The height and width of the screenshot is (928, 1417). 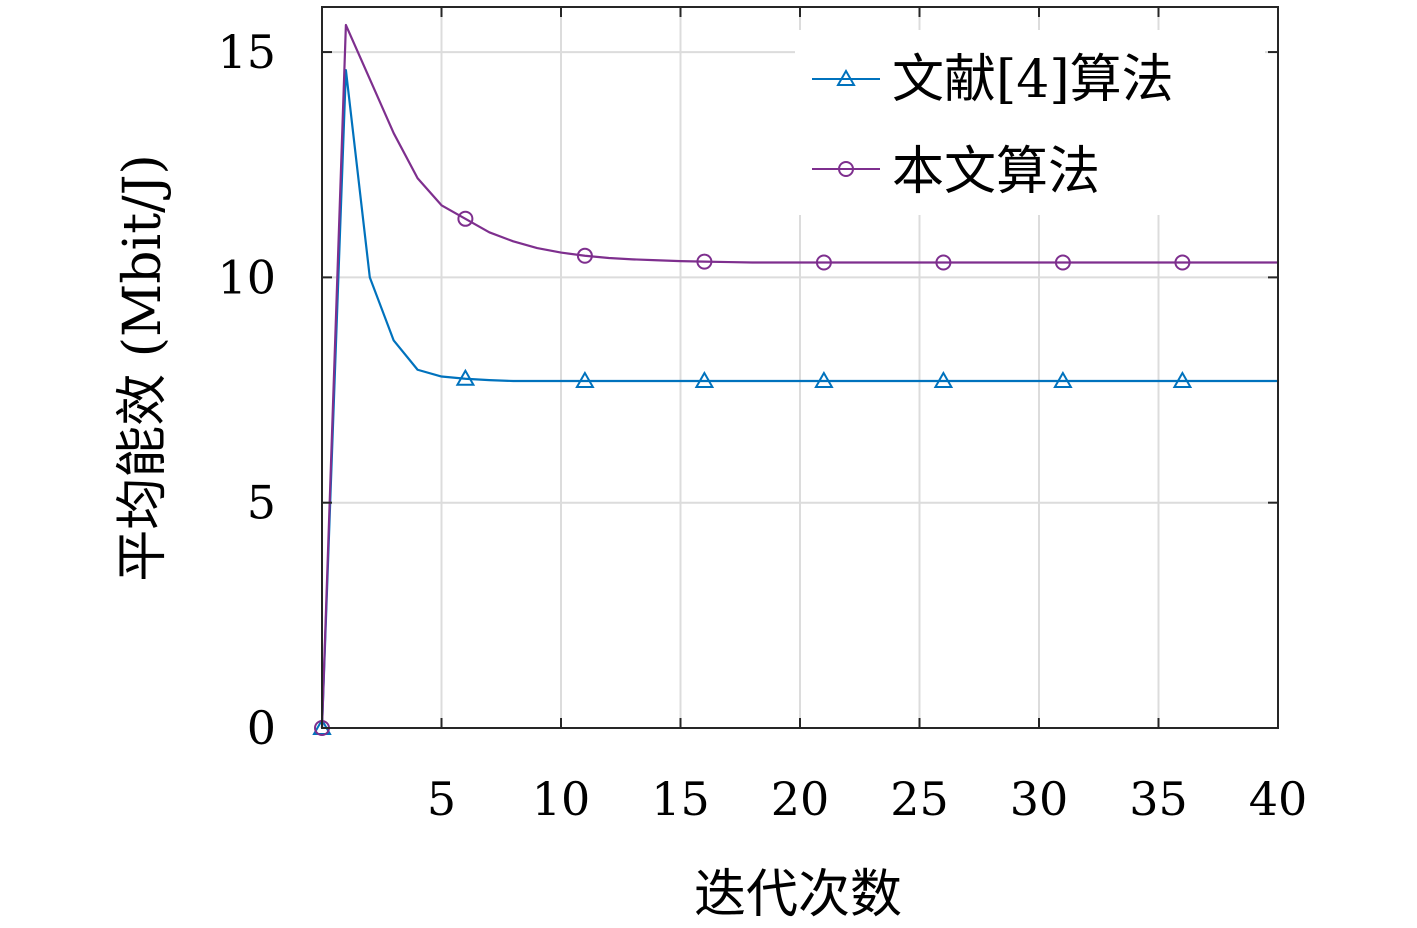 What do you see at coordinates (800, 799) in the screenshot?
I see `x-tick-label-20: 20` at bounding box center [800, 799].